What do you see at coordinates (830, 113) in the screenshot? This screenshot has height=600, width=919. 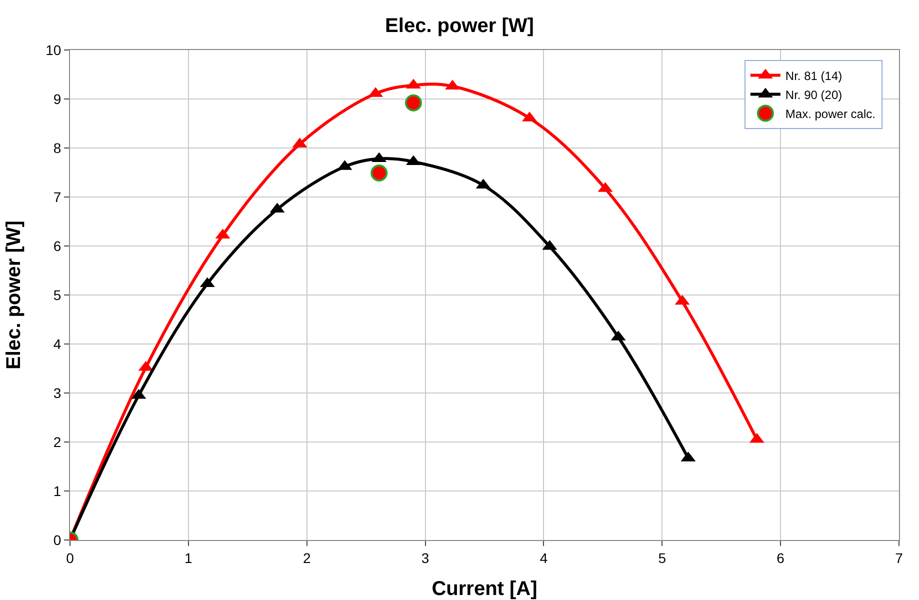 I see `legend-label: Max. power calc.` at bounding box center [830, 113].